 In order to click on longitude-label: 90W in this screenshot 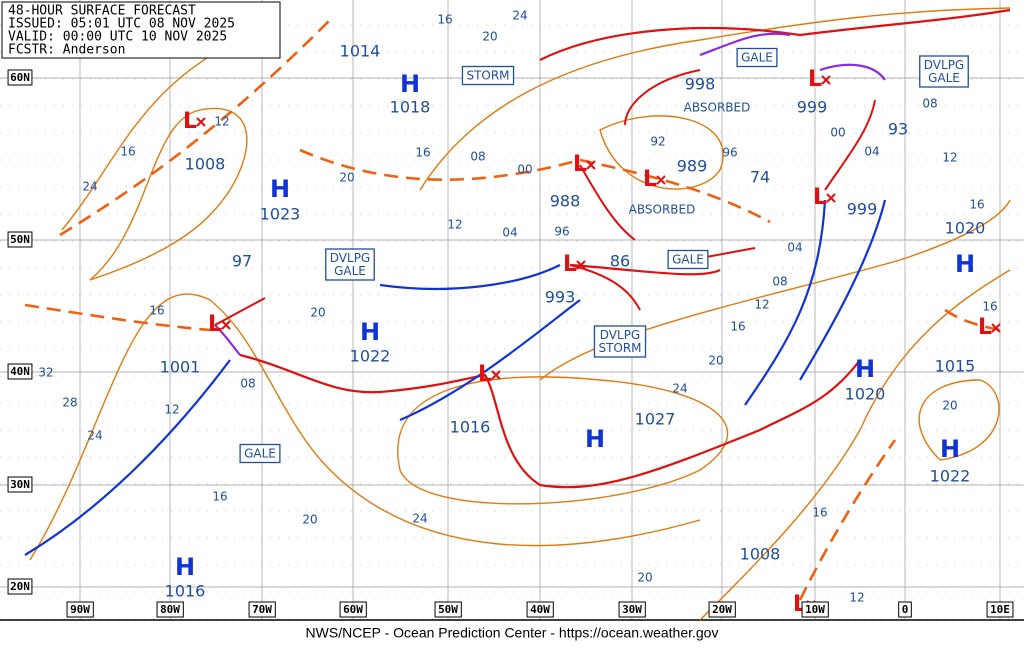, I will do `click(80, 609)`.